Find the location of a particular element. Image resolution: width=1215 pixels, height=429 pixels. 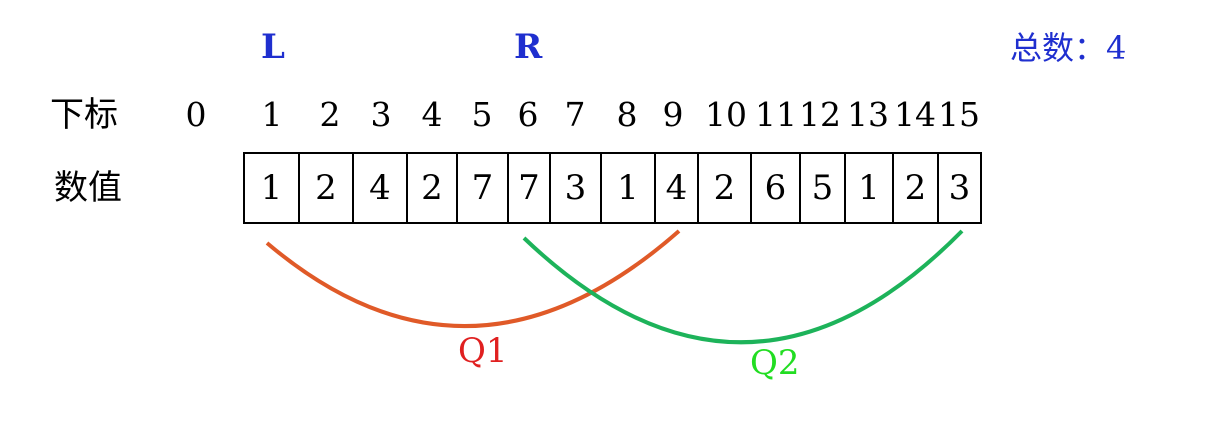

index-zero: 0 is located at coordinates (196, 114).